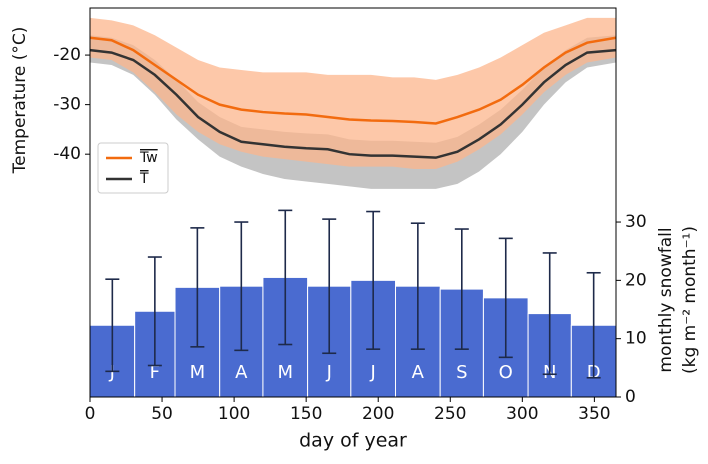 The width and height of the screenshot is (708, 464). I want to click on x-tick-label: 150, so click(306, 414).